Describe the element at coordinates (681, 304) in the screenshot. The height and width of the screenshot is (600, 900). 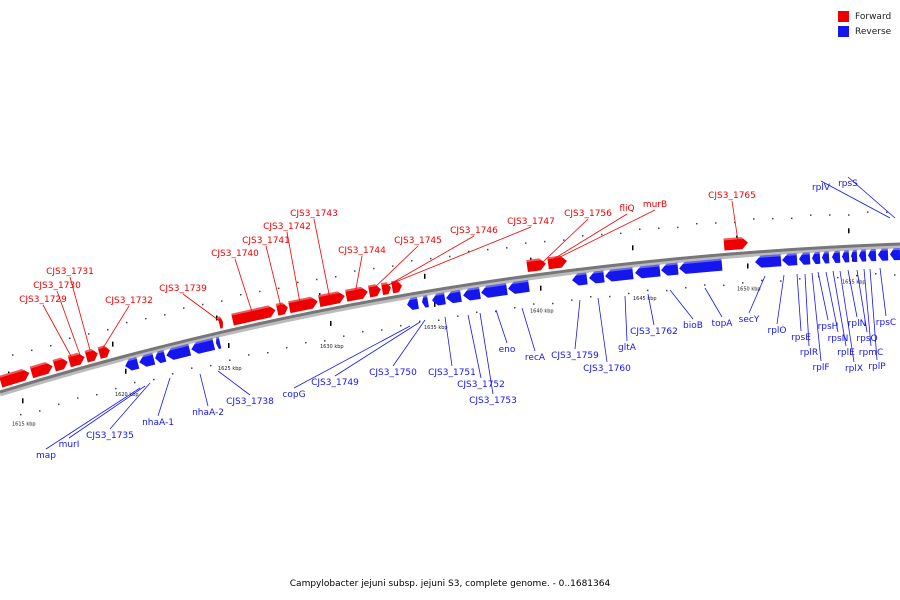
I see `leader-biob` at that location.